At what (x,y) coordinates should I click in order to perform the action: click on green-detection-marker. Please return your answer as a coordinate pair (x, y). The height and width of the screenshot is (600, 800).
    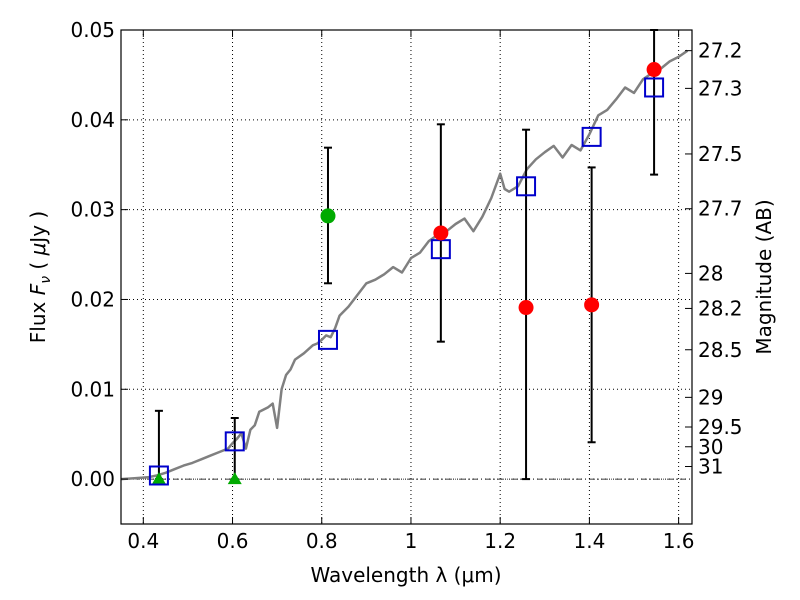
    Looking at the image, I should click on (328, 216).